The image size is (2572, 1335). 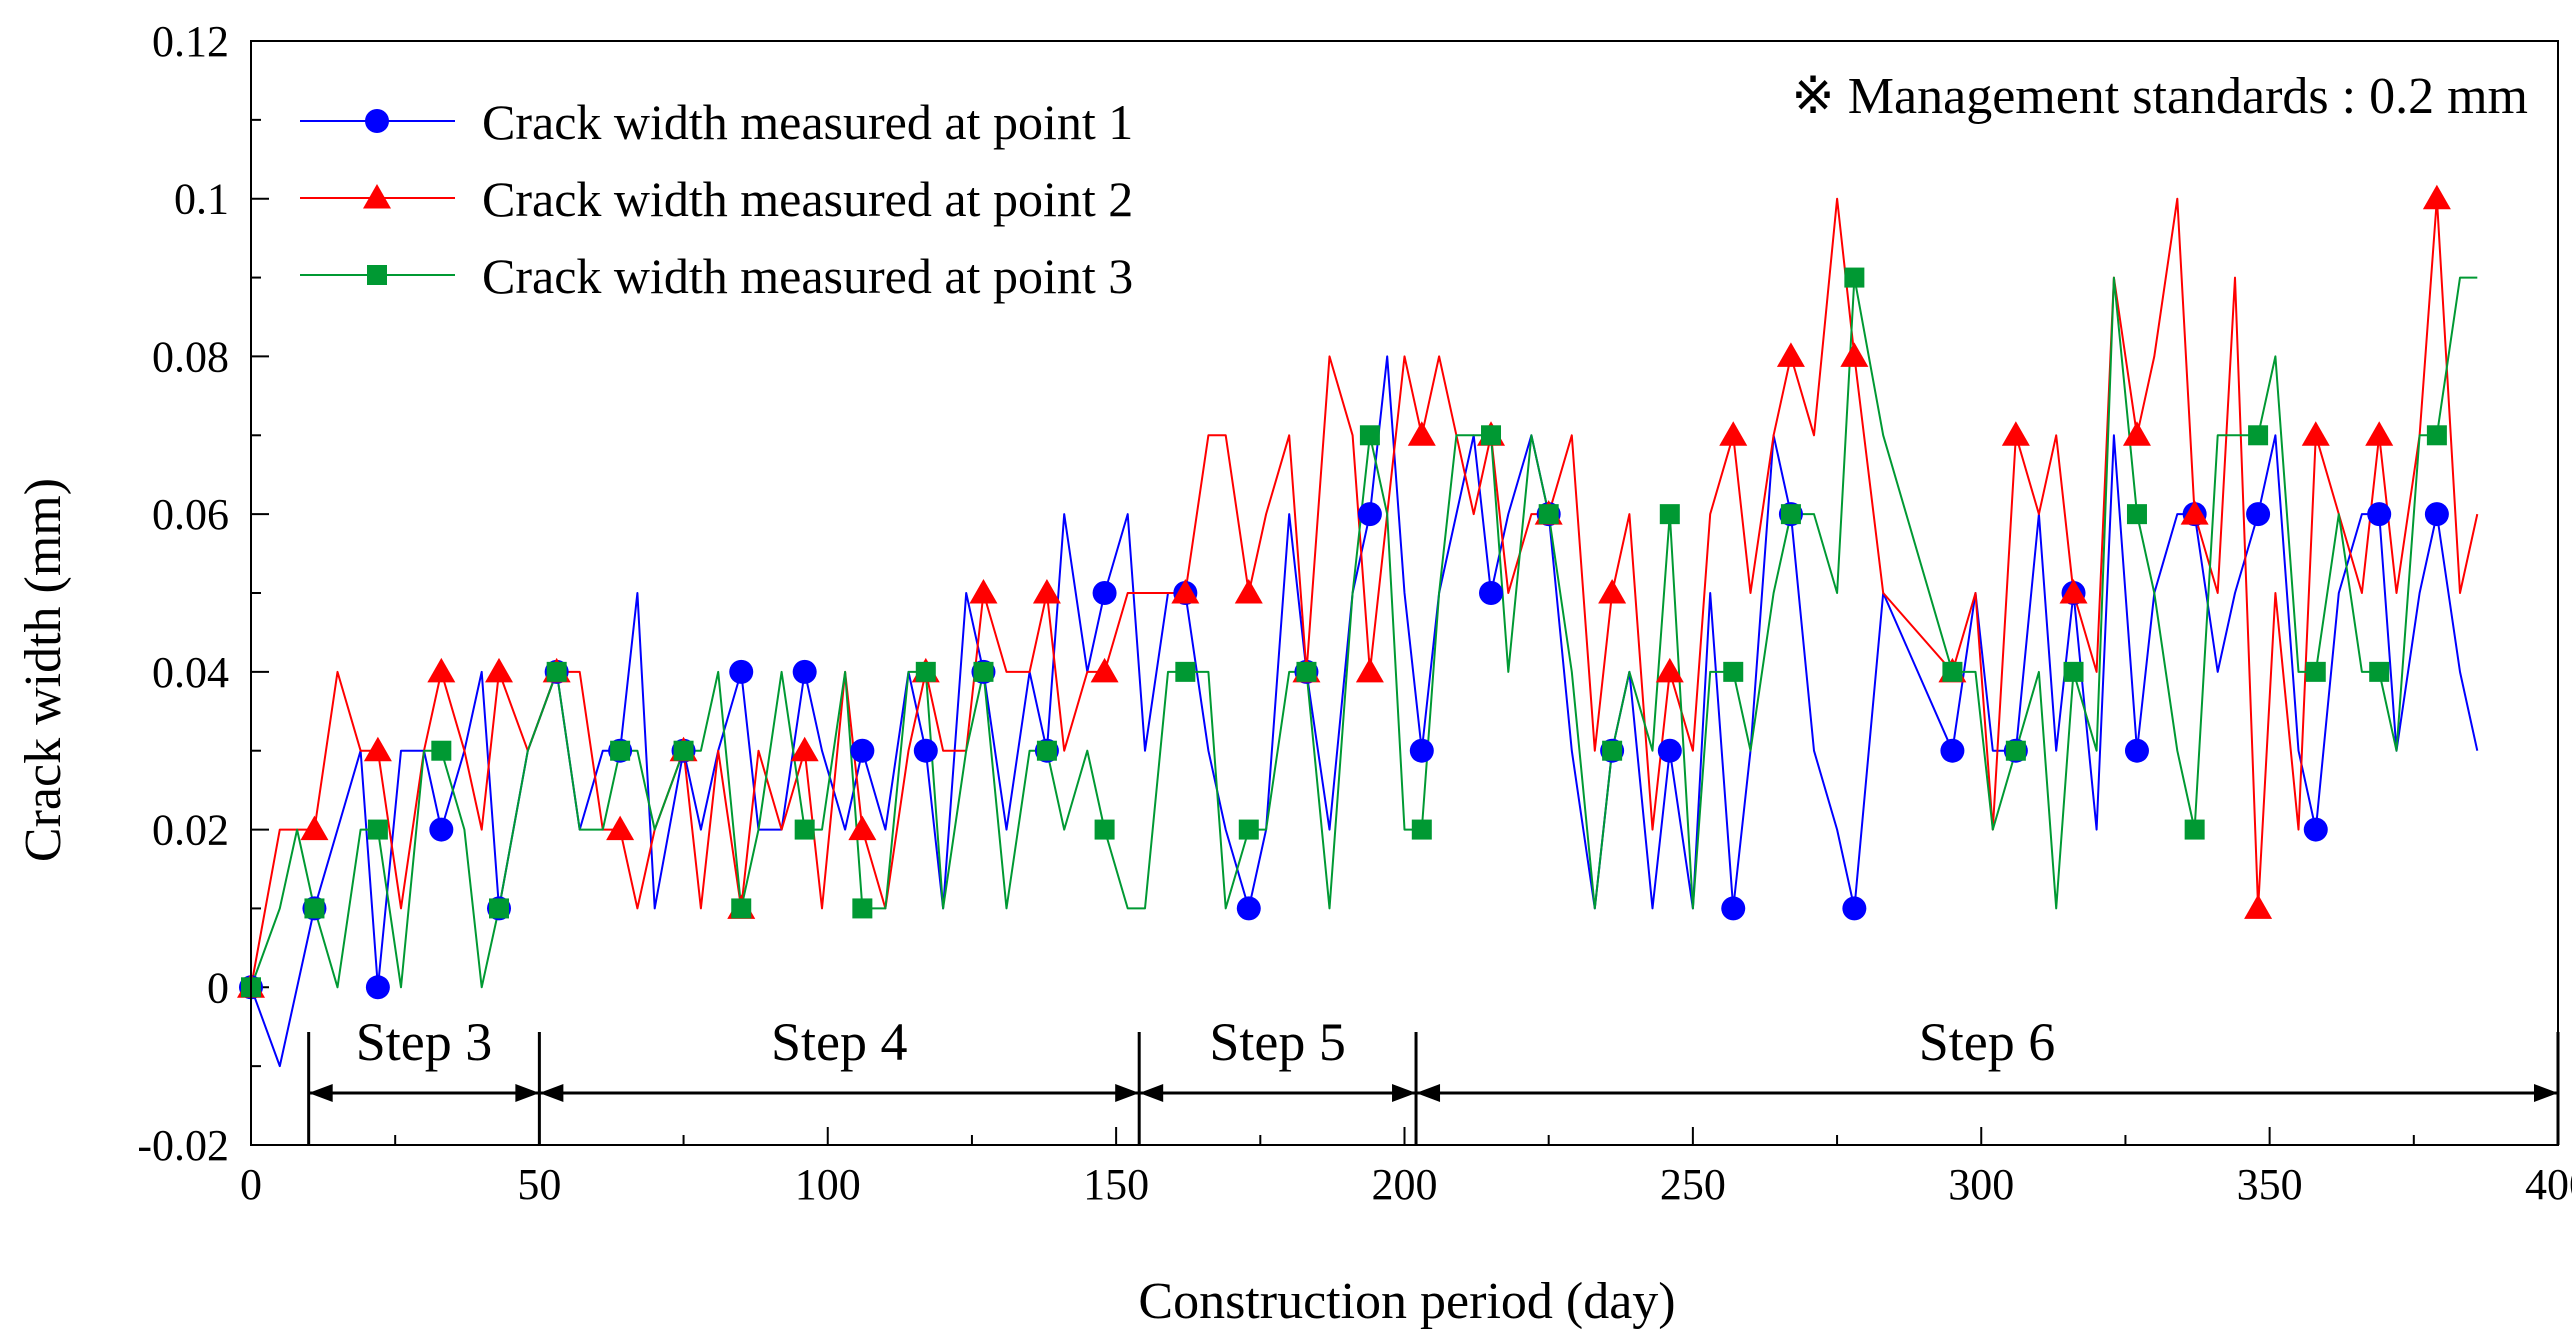 What do you see at coordinates (424, 1042) in the screenshot?
I see `step-label: Step 3` at bounding box center [424, 1042].